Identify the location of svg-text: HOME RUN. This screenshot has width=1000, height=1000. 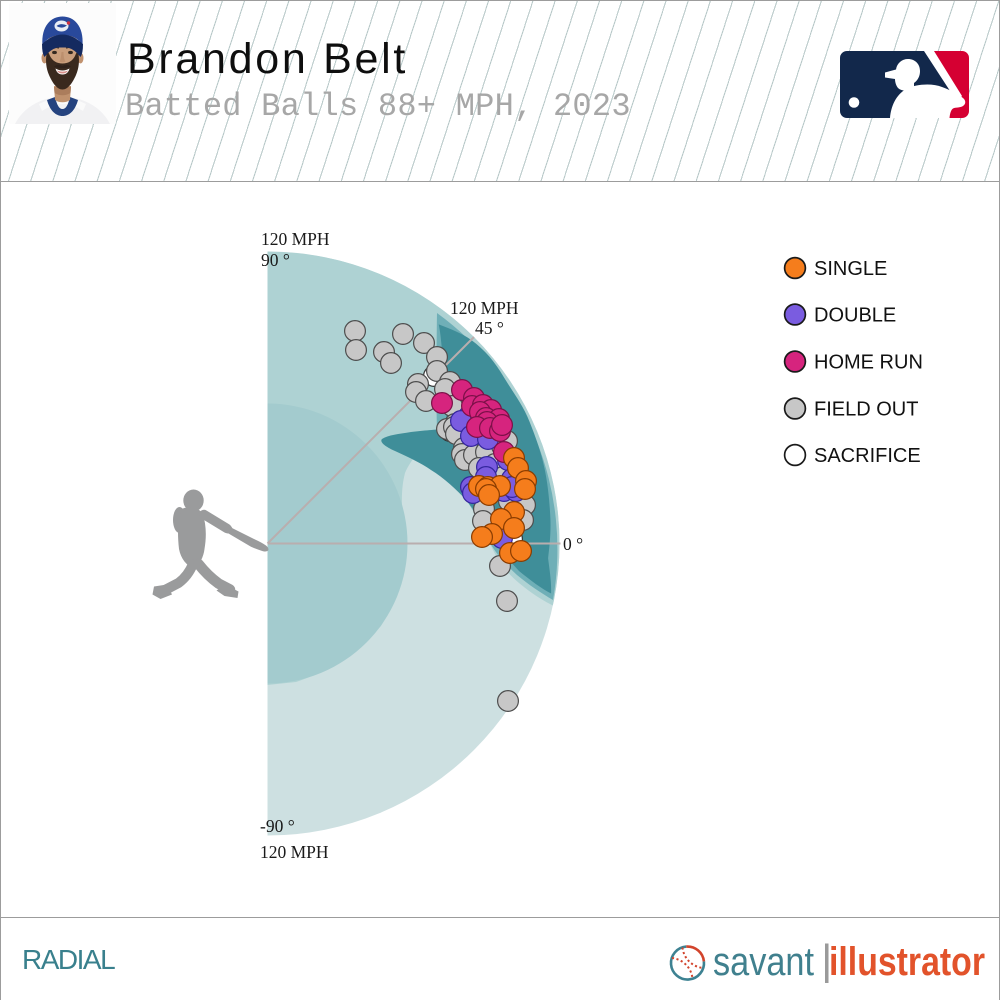
(868, 363).